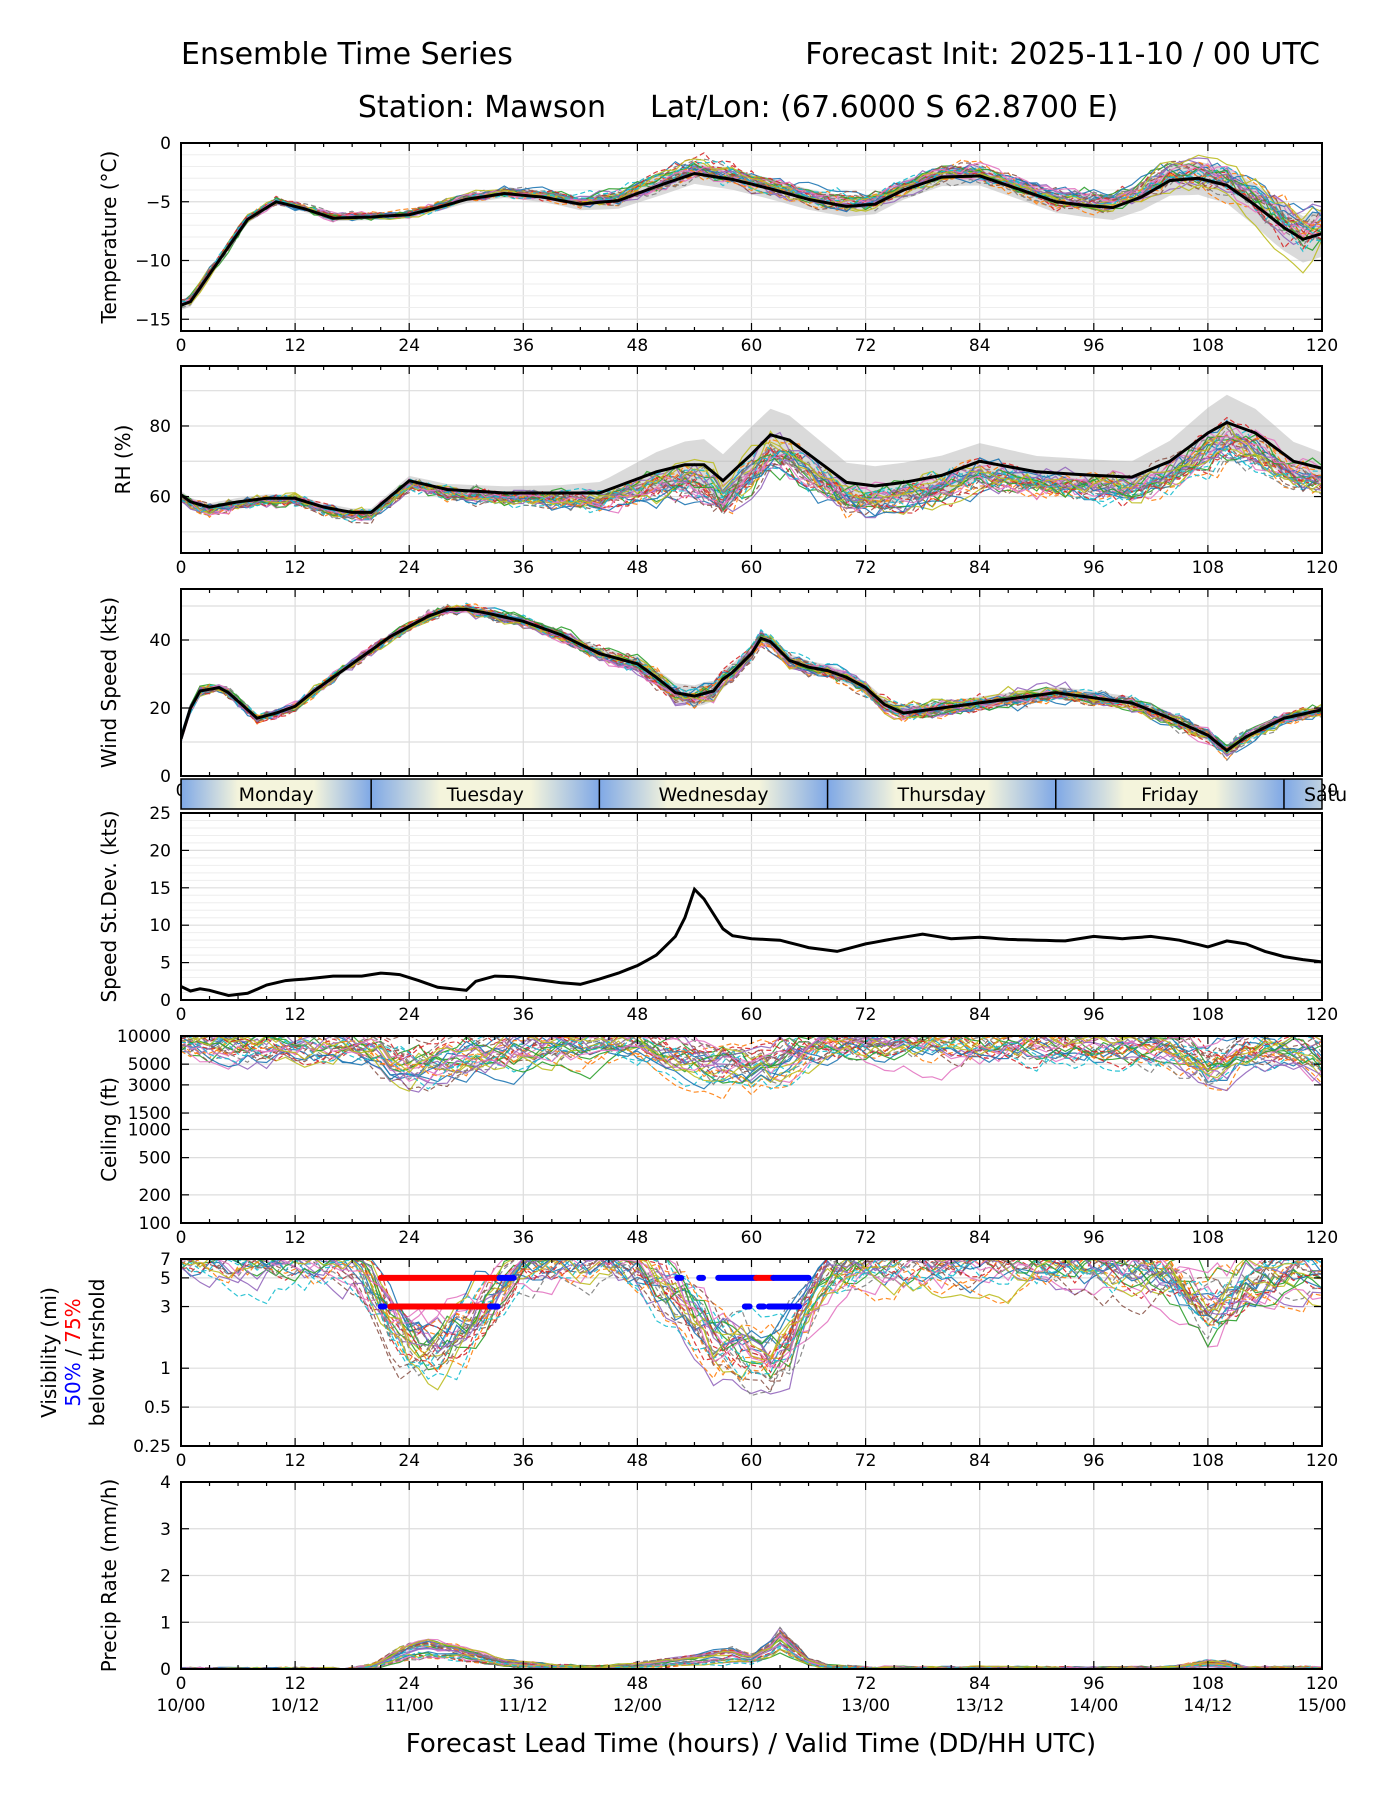  What do you see at coordinates (165, 1308) in the screenshot?
I see `y-tick-label: 3` at bounding box center [165, 1308].